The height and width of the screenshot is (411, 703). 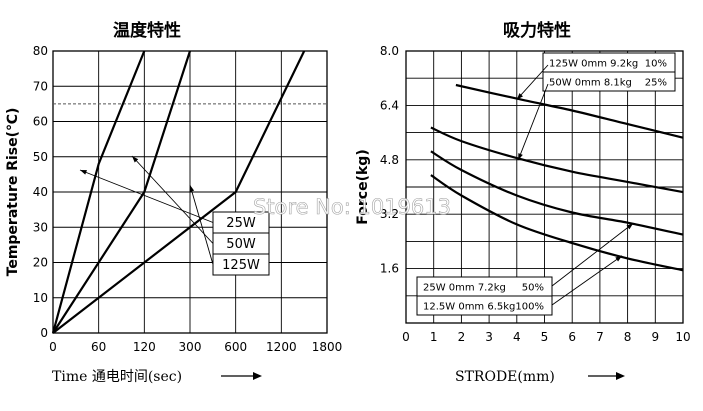 I want to click on force-y-tick-2: 4.8, so click(x=389, y=160).